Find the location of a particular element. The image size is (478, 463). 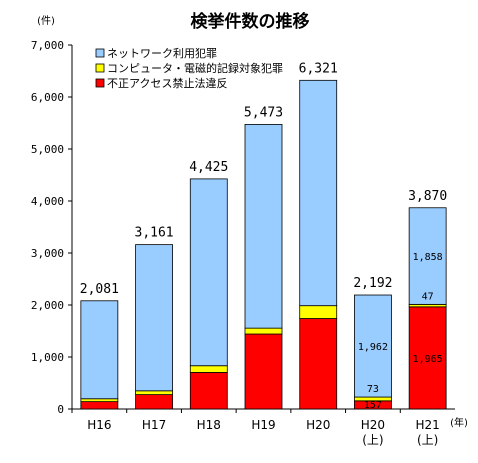

y-tick-label: 5,000 is located at coordinates (47, 149).